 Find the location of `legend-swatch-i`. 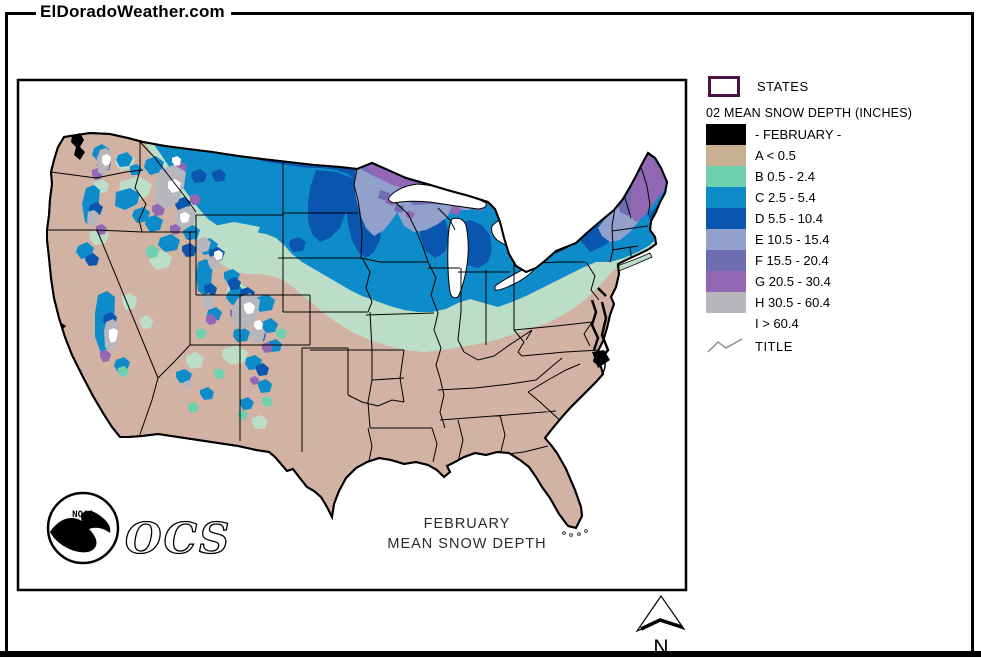

legend-swatch-i is located at coordinates (726, 323).